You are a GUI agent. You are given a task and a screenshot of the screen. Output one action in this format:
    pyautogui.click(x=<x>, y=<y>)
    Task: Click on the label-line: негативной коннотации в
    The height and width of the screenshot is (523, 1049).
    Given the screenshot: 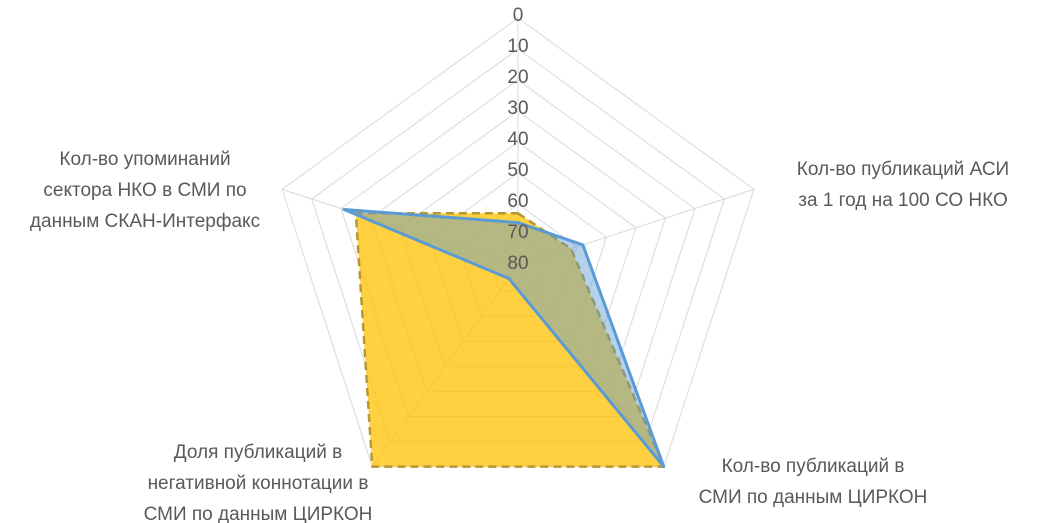 What is the action you would take?
    pyautogui.click(x=258, y=483)
    